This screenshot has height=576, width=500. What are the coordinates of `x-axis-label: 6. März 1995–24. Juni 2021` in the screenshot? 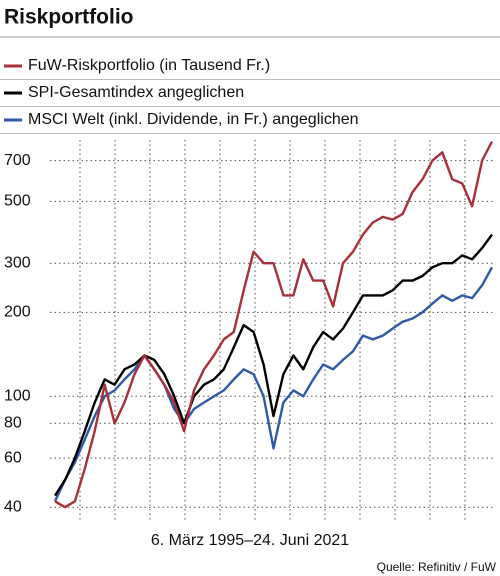 It's located at (250, 540).